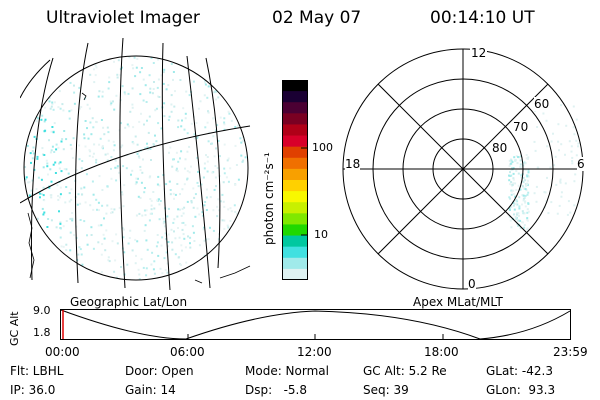 Image resolution: width=600 pixels, height=400 pixels. Describe the element at coordinates (500, 148) in the screenshot. I see `mlat-label-80: 80` at that location.